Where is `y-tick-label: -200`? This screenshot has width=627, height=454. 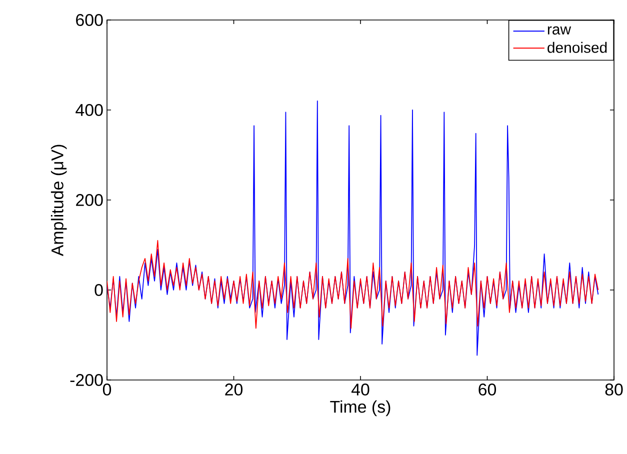 y-tick-label: -200 is located at coordinates (86, 380).